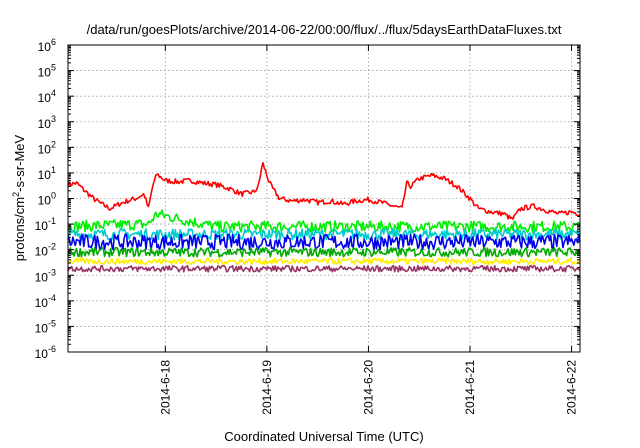 The image size is (640, 448). What do you see at coordinates (47, 122) in the screenshot?
I see `y-tick-label: 10³` at bounding box center [47, 122].